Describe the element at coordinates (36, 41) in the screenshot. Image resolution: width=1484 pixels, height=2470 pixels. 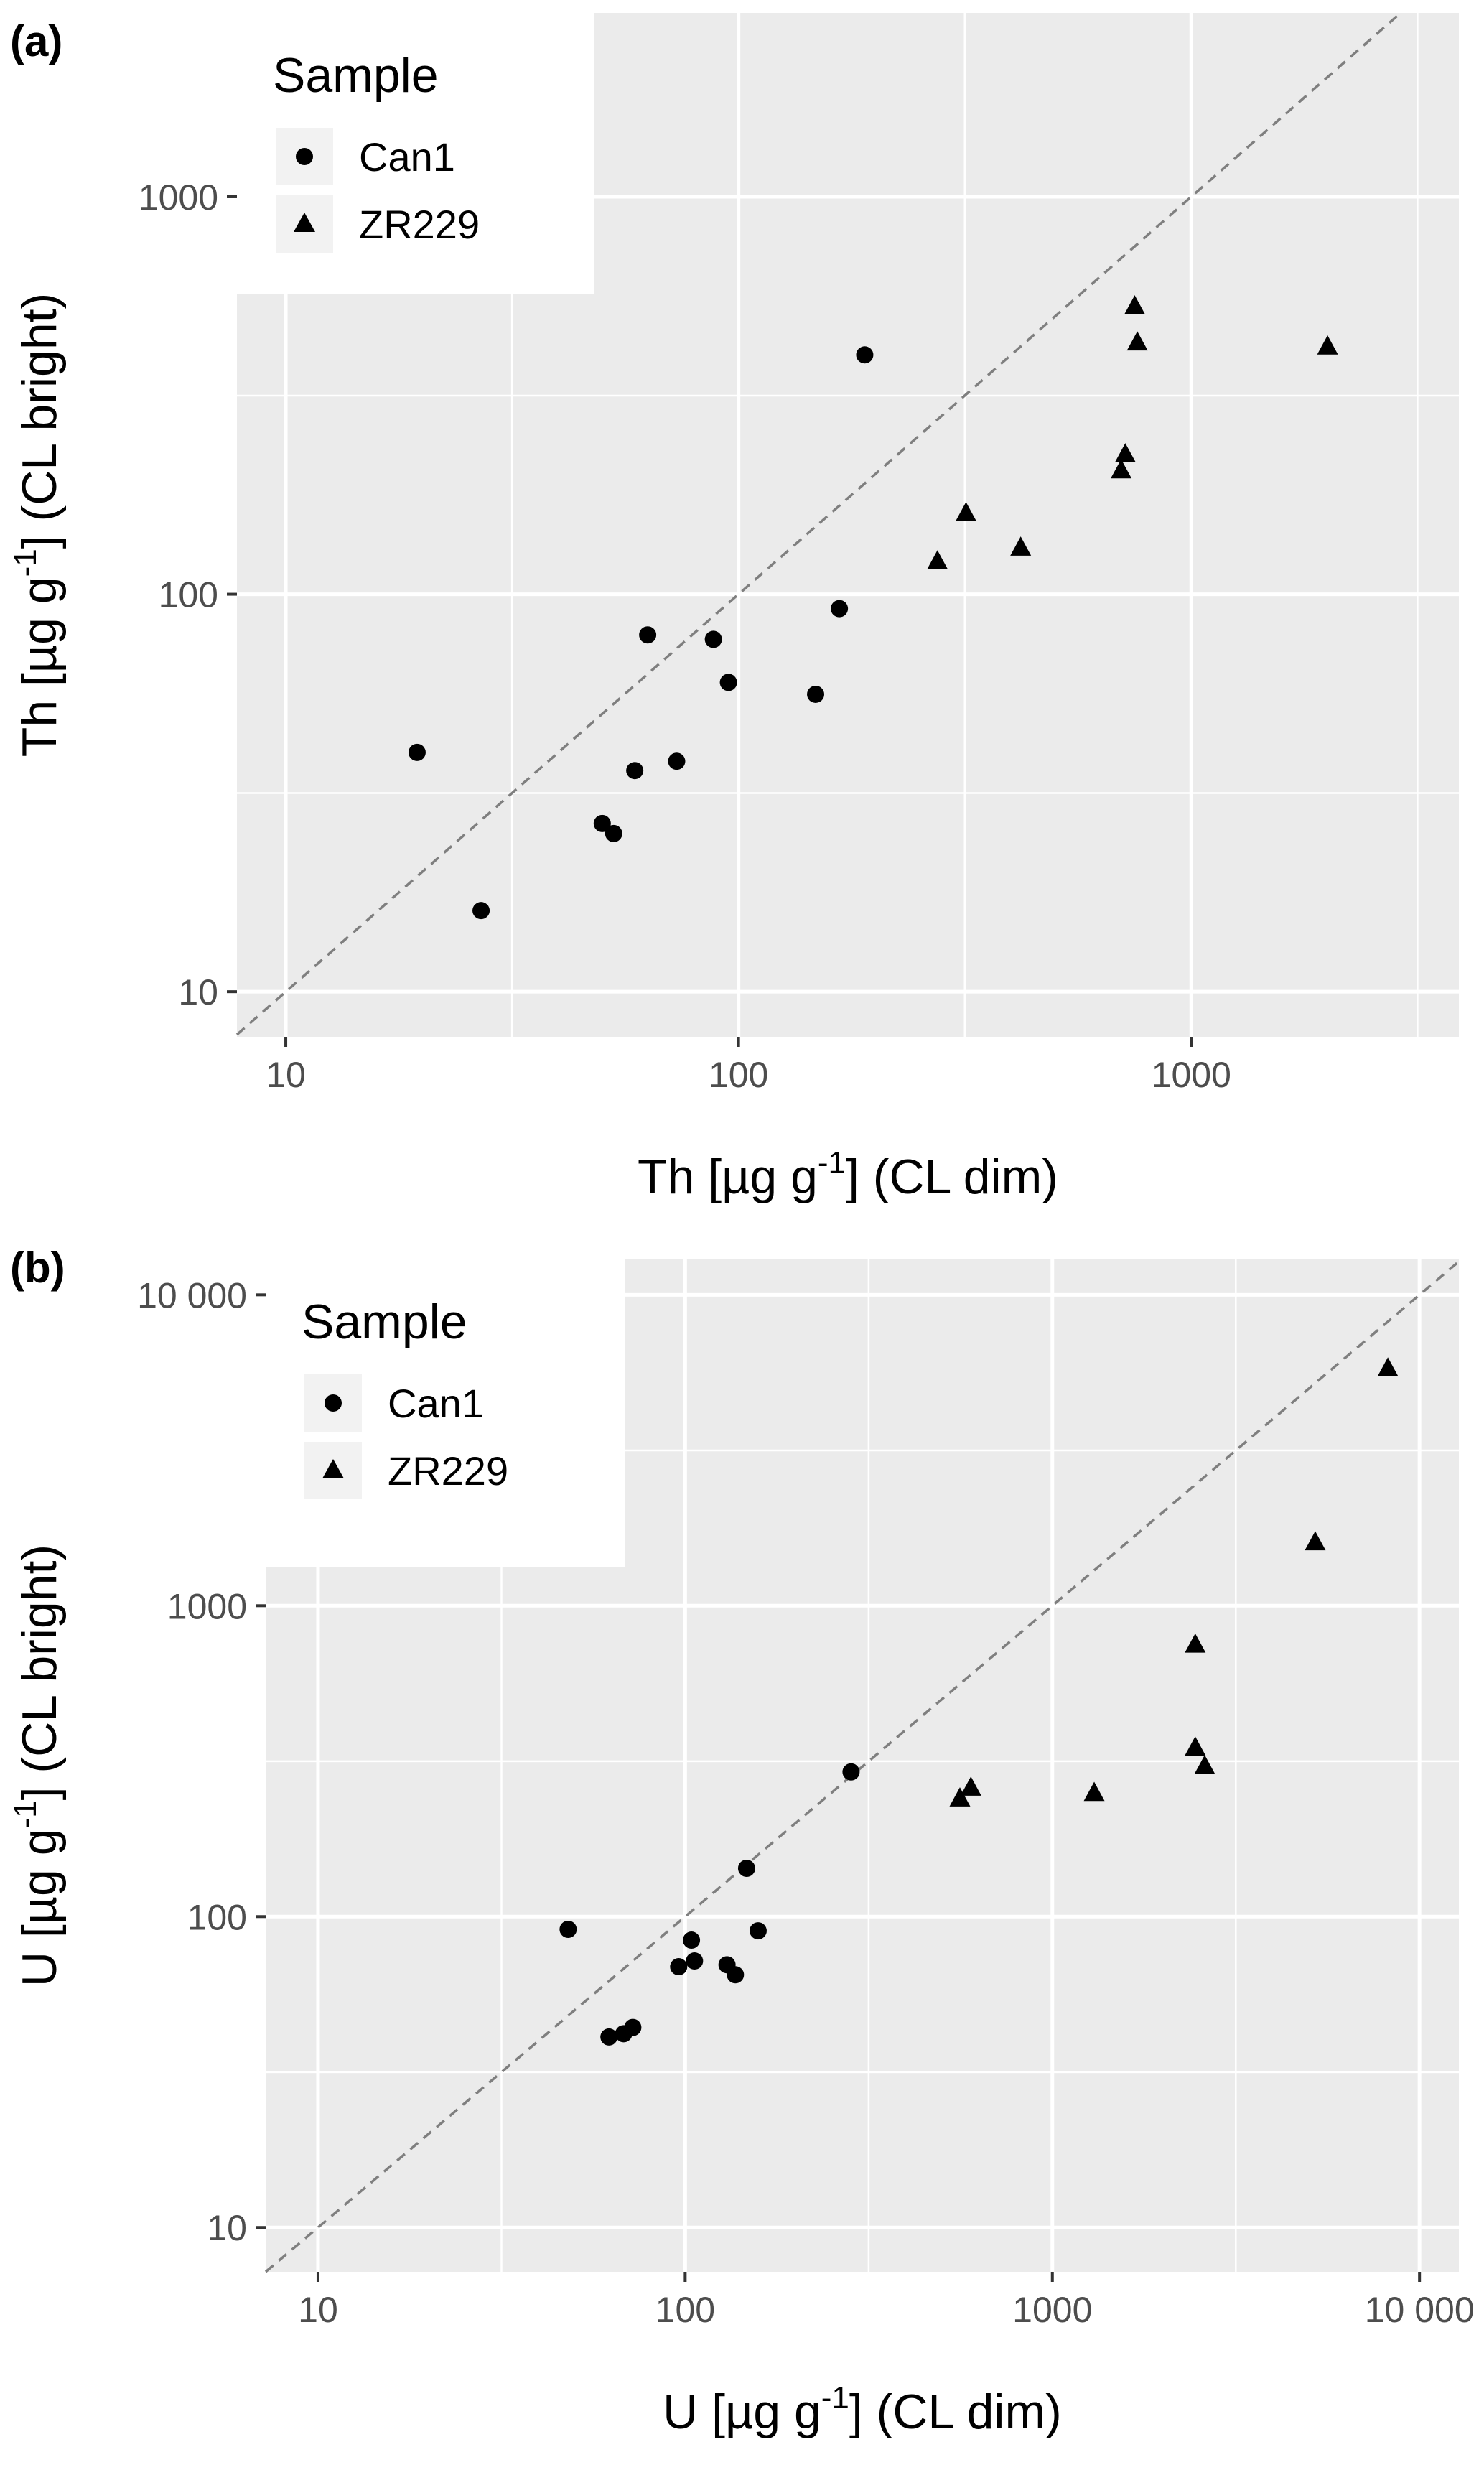
I see `panel-label: (a)` at that location.